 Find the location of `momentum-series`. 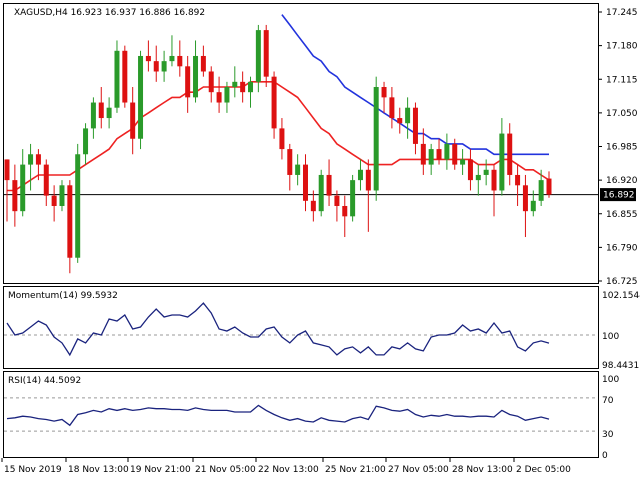

momentum-series is located at coordinates (301, 329).